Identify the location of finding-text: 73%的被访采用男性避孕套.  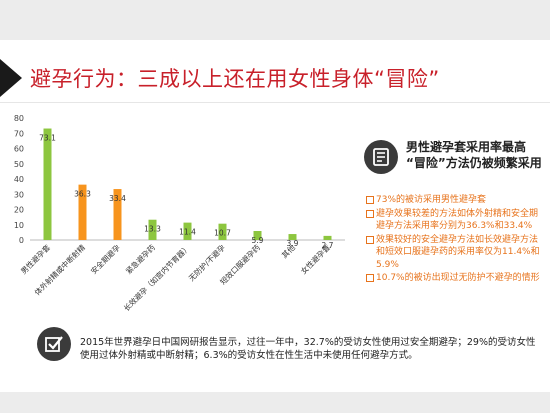
(431, 200).